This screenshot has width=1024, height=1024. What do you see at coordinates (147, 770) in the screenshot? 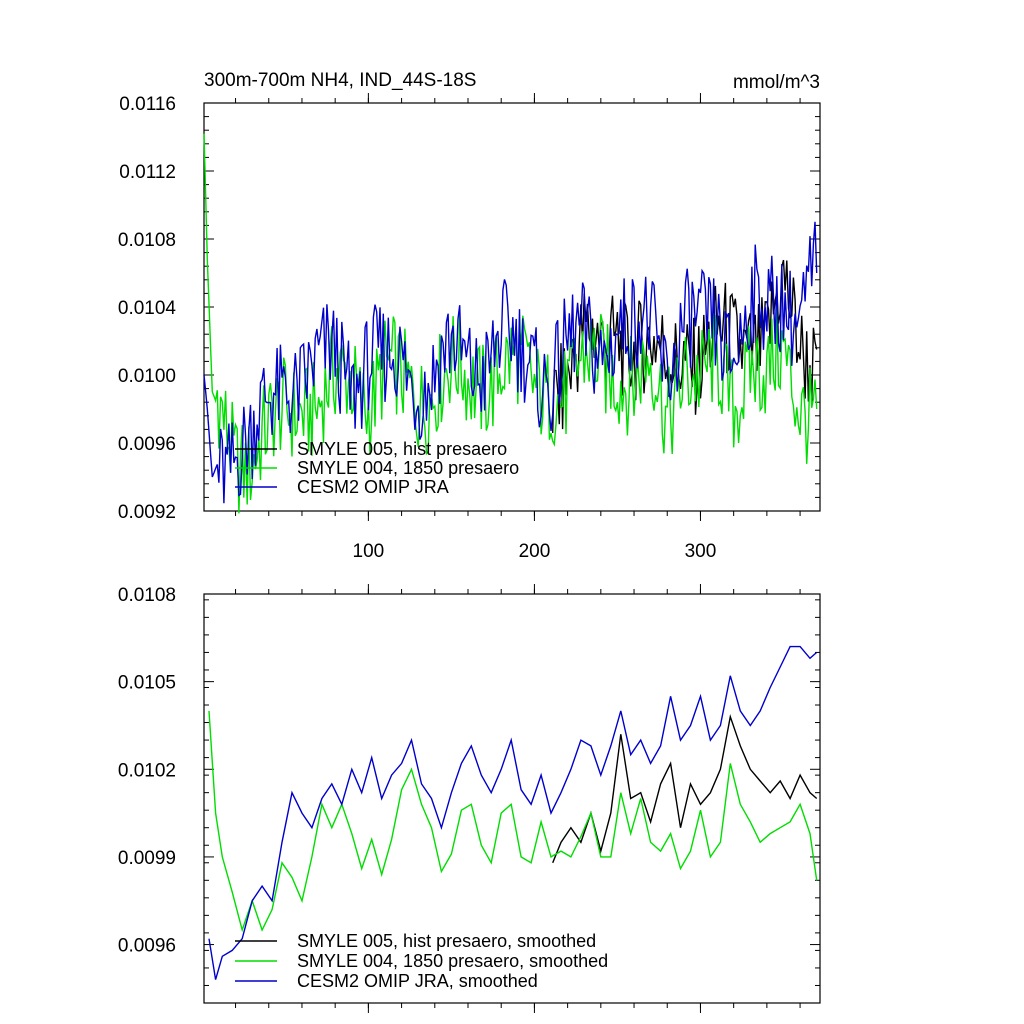
I see `y-tick-label: 0.0102` at bounding box center [147, 770].